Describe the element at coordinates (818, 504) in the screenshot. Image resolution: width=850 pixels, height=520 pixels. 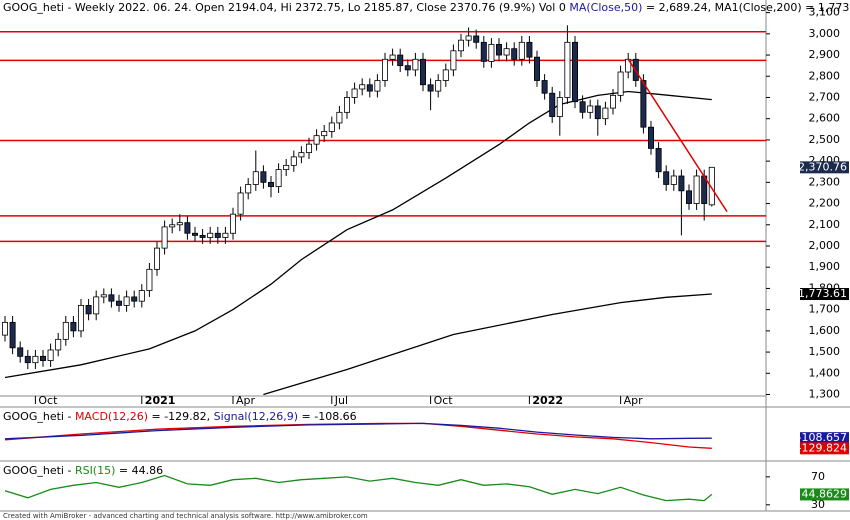
I see `y-tick-label: 30` at that location.